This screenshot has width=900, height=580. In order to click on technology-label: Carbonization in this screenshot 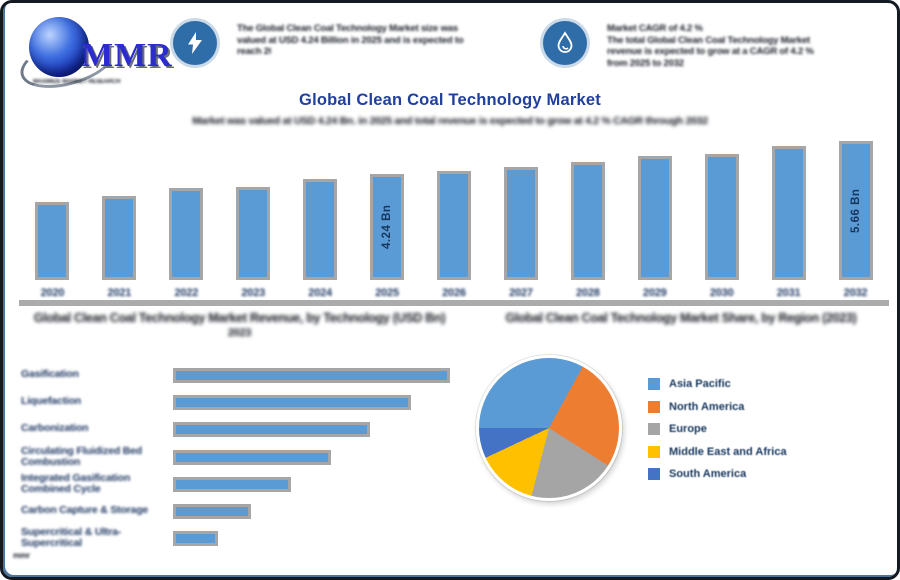, I will do `click(55, 428)`.